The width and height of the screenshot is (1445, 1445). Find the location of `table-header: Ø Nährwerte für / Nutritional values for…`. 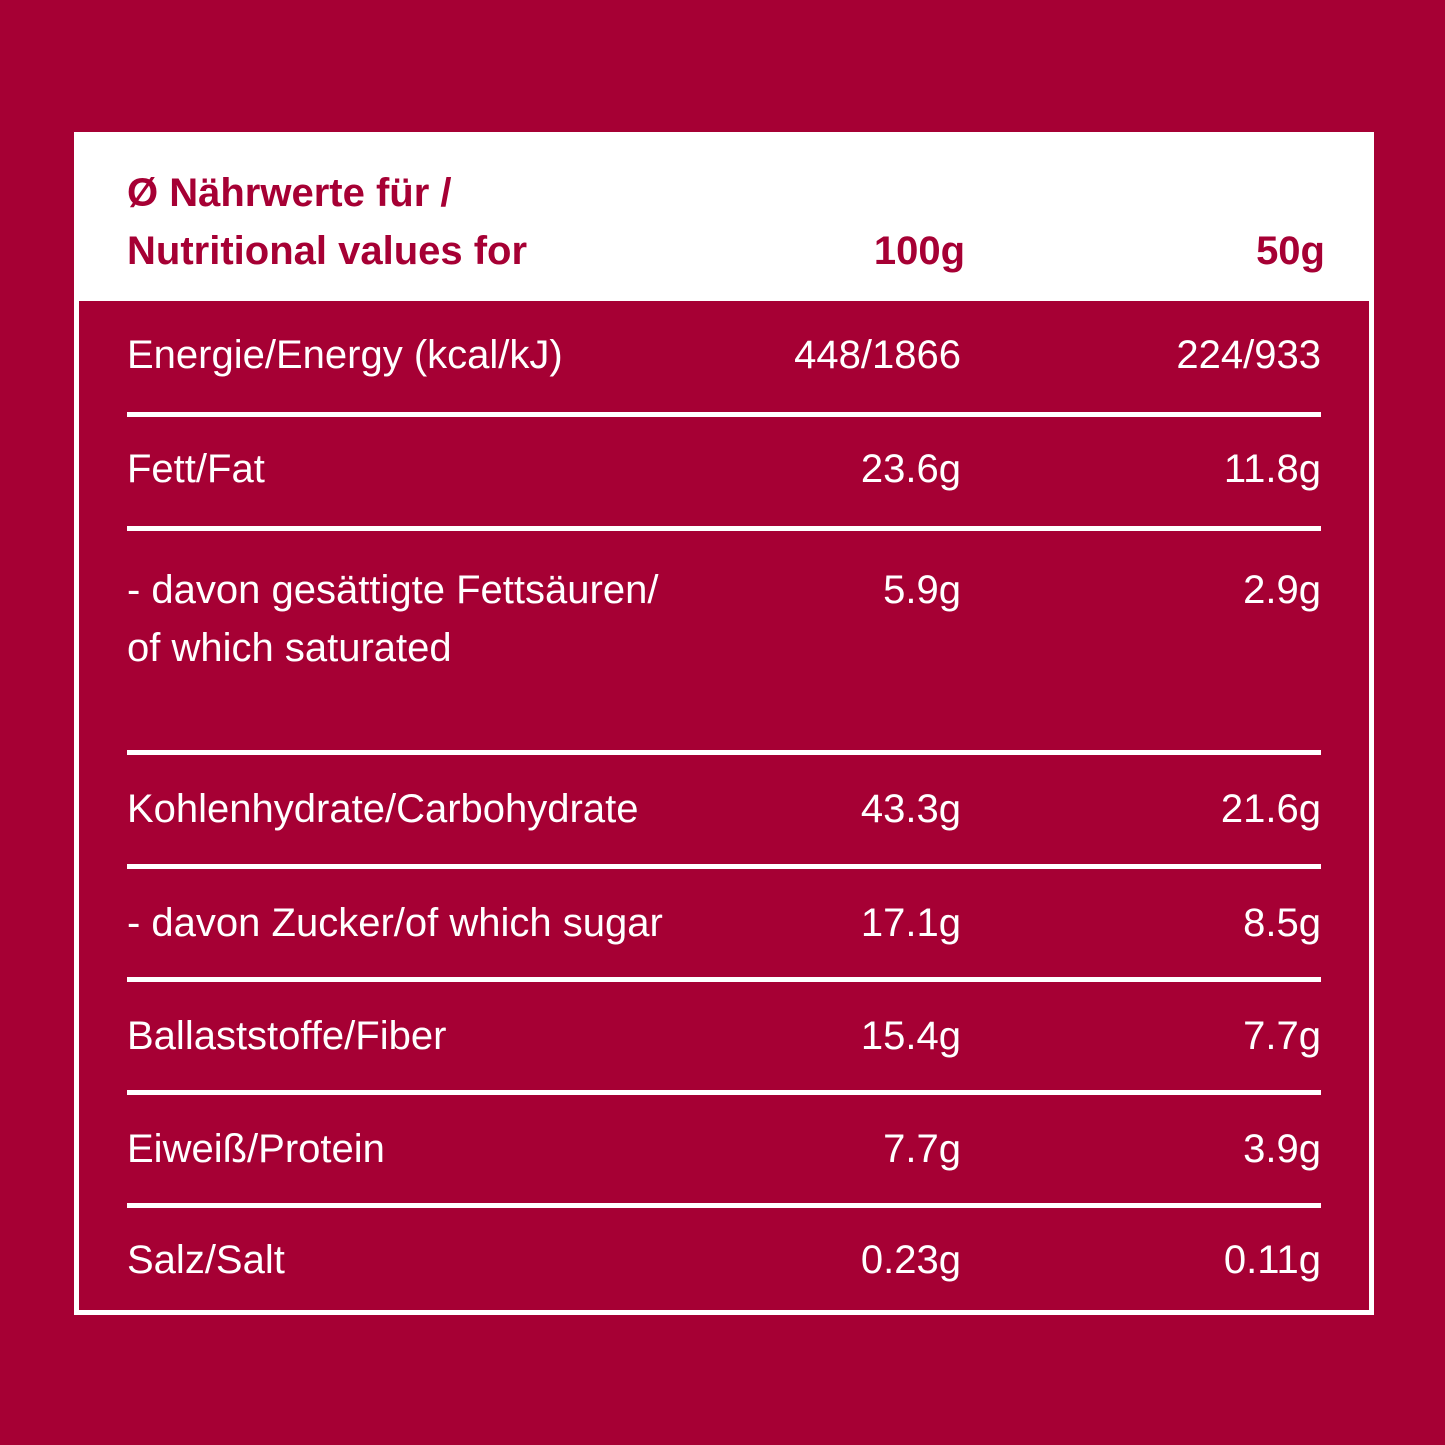

table-header: Ø Nährwerte für / Nutritional values for… is located at coordinates (724, 219).